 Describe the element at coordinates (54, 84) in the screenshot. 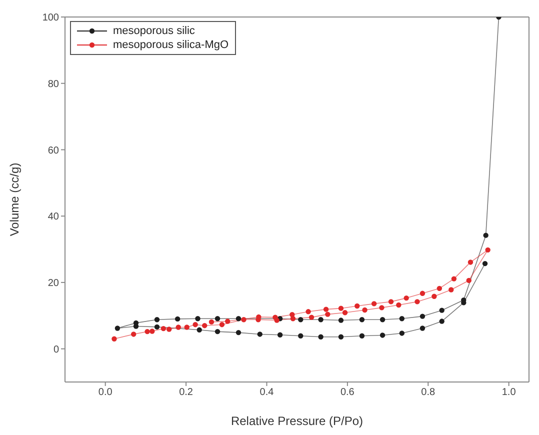

I see `y-tick-label: 80` at that location.